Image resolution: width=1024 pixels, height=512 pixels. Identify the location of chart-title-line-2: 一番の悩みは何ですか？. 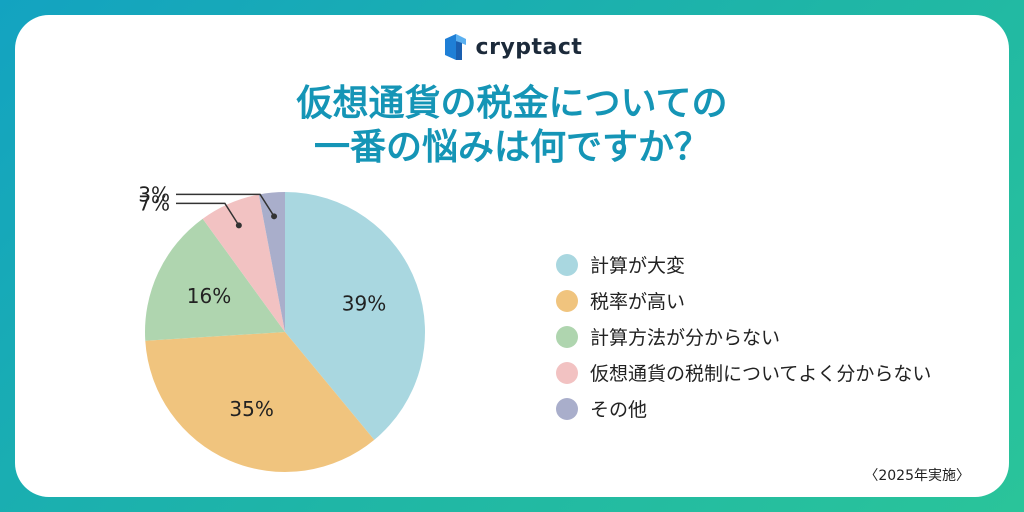
(511, 147).